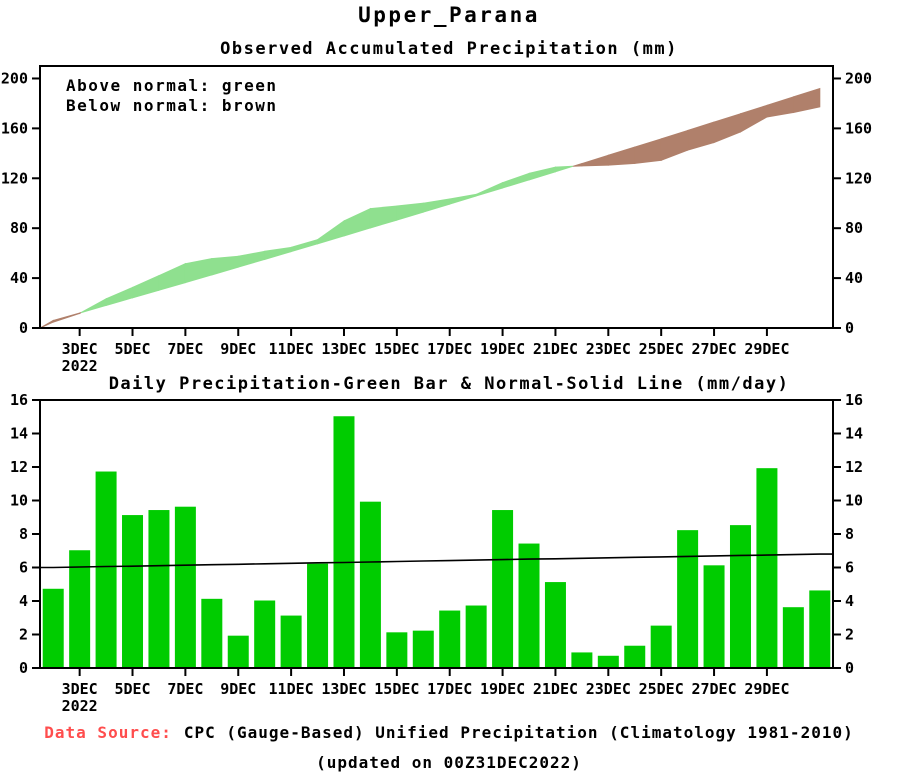 This screenshot has height=778, width=898. What do you see at coordinates (849, 568) in the screenshot?
I see `y-tick-label-right: 6` at bounding box center [849, 568].